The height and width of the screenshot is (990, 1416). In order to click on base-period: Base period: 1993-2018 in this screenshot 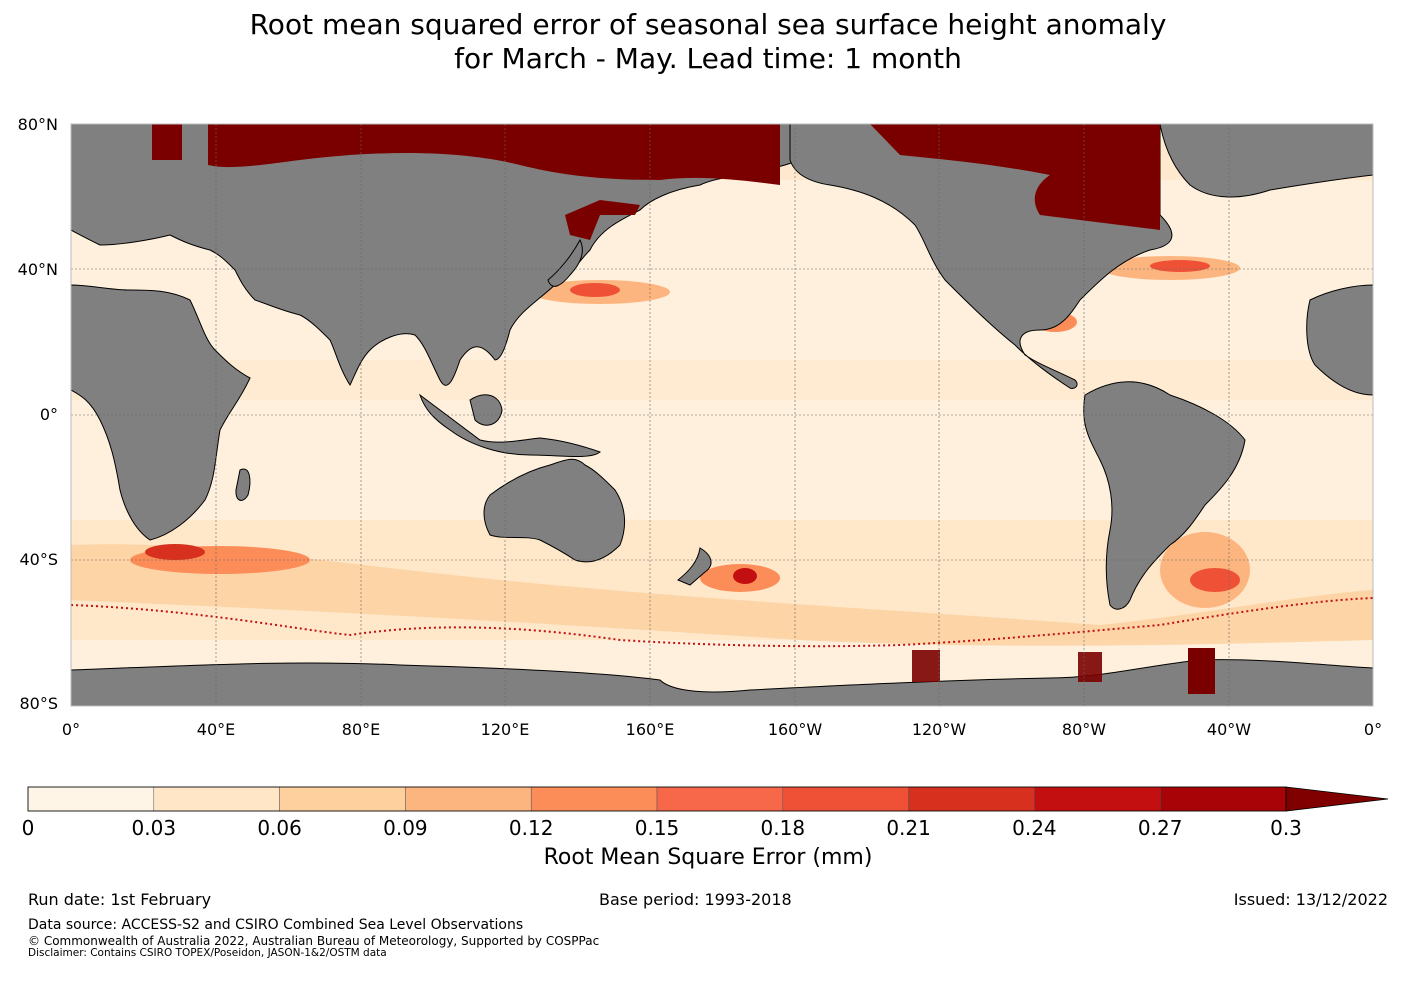, I will do `click(695, 899)`.